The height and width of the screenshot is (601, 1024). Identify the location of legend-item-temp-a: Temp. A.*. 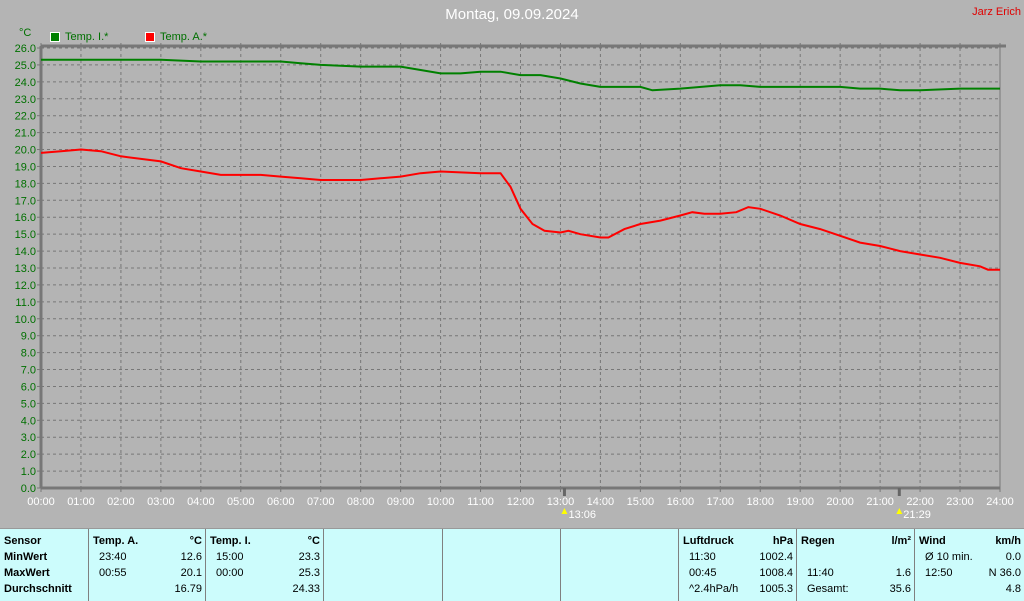
(176, 37).